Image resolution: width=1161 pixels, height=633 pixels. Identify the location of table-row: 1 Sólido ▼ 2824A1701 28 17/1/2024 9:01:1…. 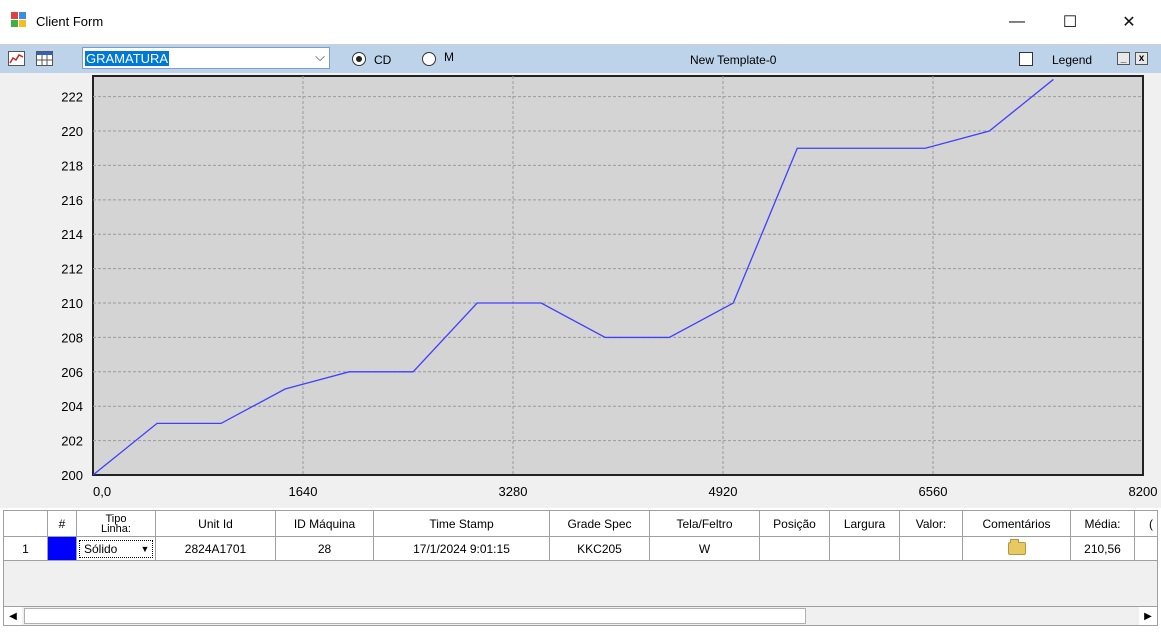
(580, 549).